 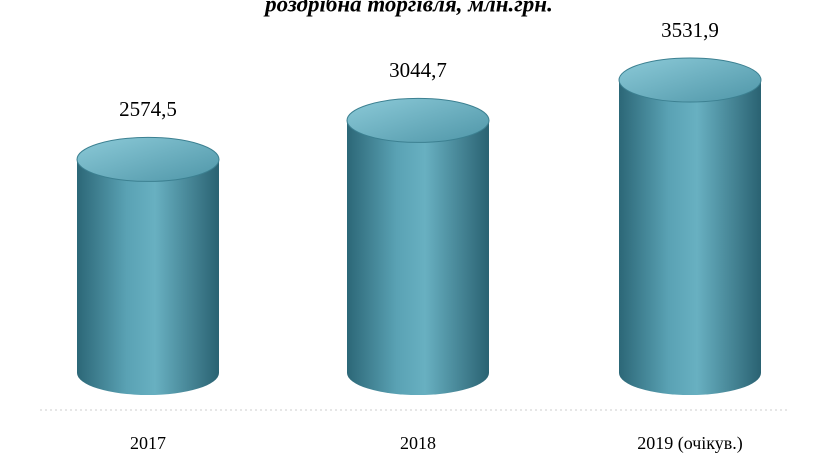 What do you see at coordinates (148, 109) in the screenshot?
I see `data-label: 2574,5` at bounding box center [148, 109].